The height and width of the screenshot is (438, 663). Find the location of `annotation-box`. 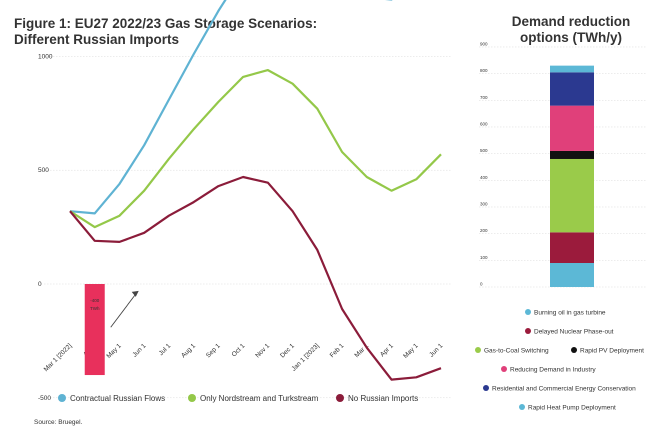

annotation-box is located at coordinates (94, 330).